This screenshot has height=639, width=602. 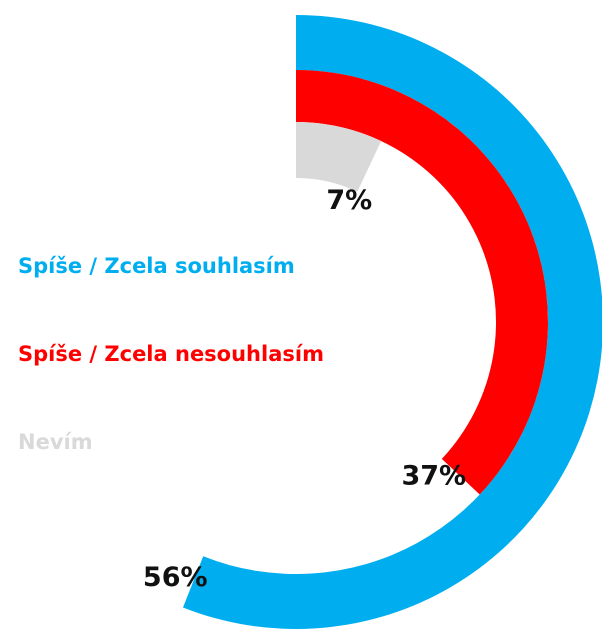 I want to click on legend-label: Spíše / Zcela nesouhlasím, so click(x=171, y=354).